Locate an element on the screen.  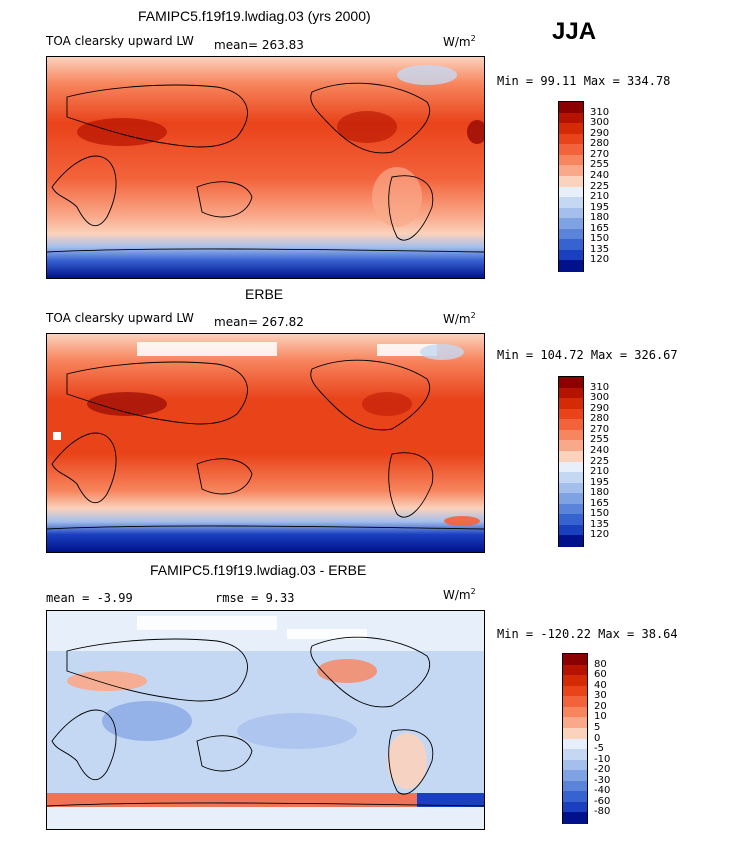
colorbar-tick-label: 10 is located at coordinates (600, 717).